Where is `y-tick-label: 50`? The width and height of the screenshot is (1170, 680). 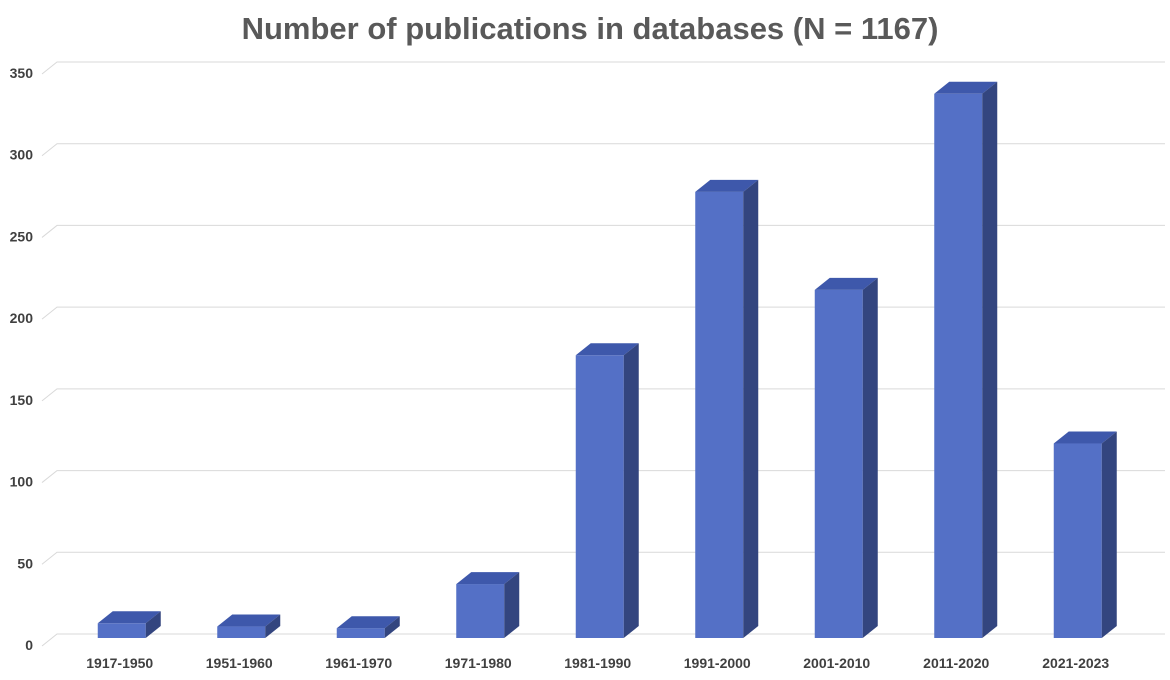 y-tick-label: 50 is located at coordinates (25, 563).